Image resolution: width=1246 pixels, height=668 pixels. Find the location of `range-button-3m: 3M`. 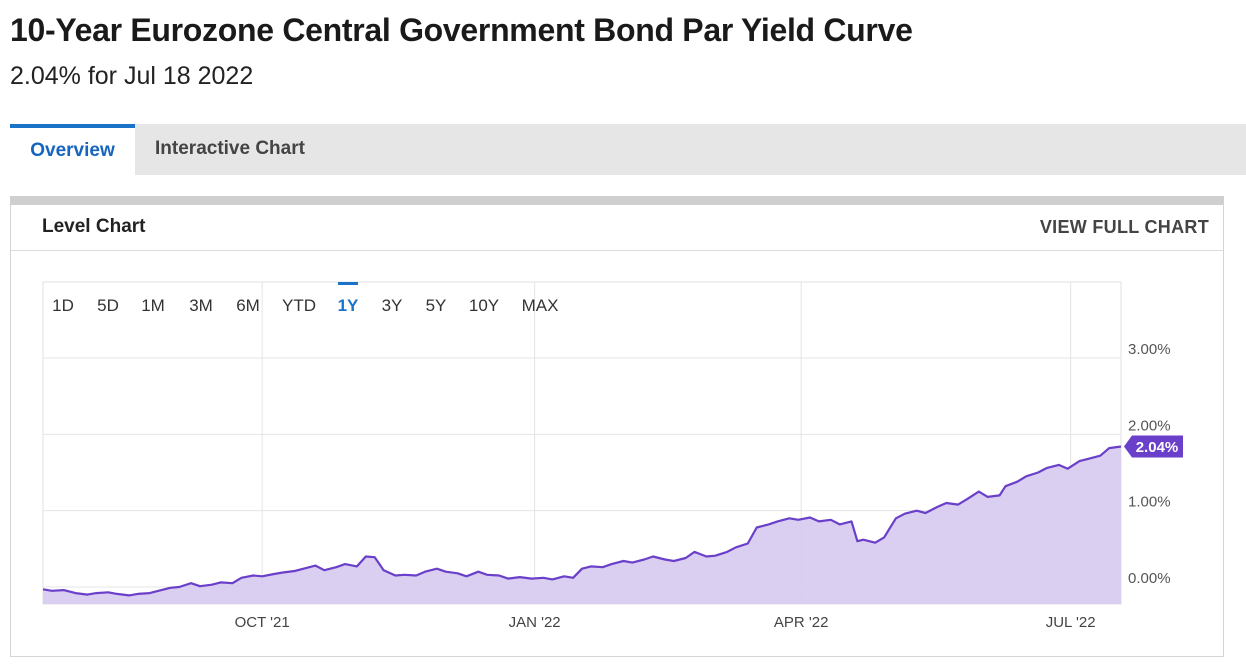

range-button-3m: 3M is located at coordinates (201, 305).